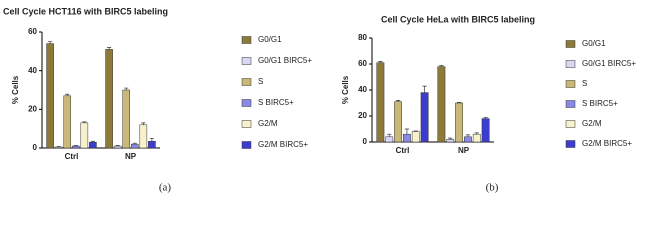  Describe the element at coordinates (165, 188) in the screenshot. I see `panel-label: (a)` at that location.